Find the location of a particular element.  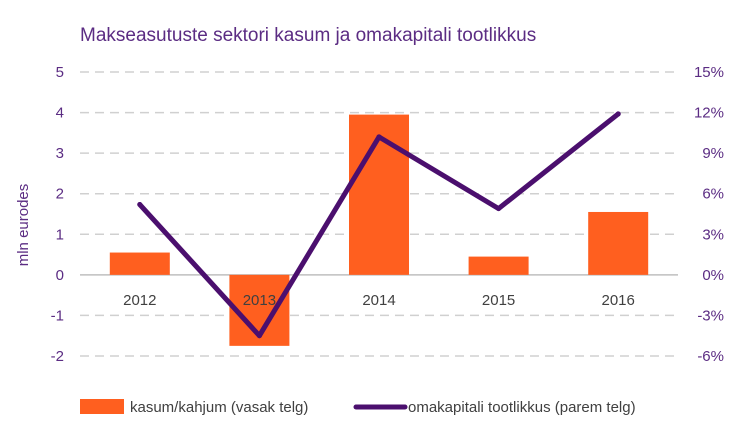

roe-point-2012 is located at coordinates (140, 205).